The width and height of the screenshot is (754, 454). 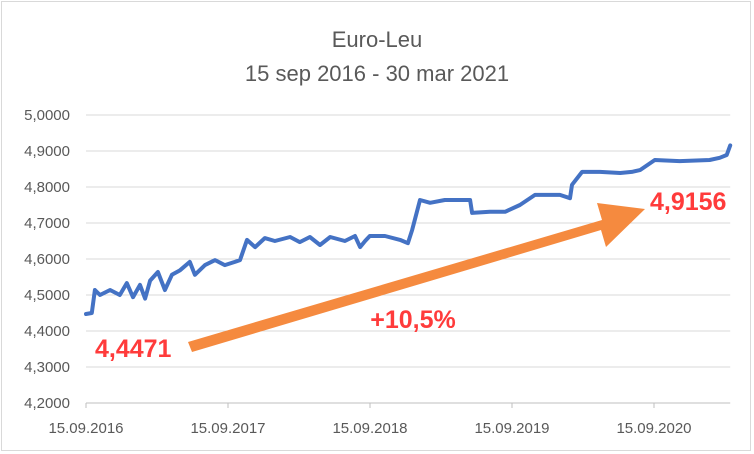 What do you see at coordinates (511, 428) in the screenshot?
I see `x-tick-label: 15.09.2019` at bounding box center [511, 428].